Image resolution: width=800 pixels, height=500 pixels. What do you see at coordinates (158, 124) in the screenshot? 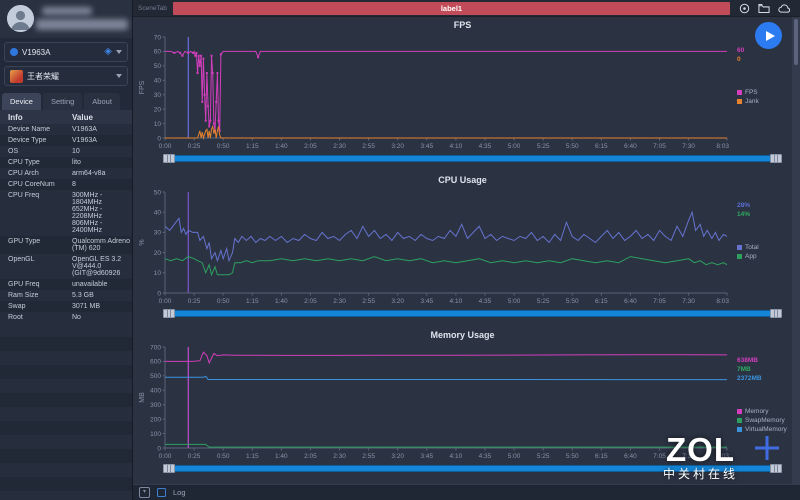
I see `svg-text: 10` at bounding box center [158, 124].